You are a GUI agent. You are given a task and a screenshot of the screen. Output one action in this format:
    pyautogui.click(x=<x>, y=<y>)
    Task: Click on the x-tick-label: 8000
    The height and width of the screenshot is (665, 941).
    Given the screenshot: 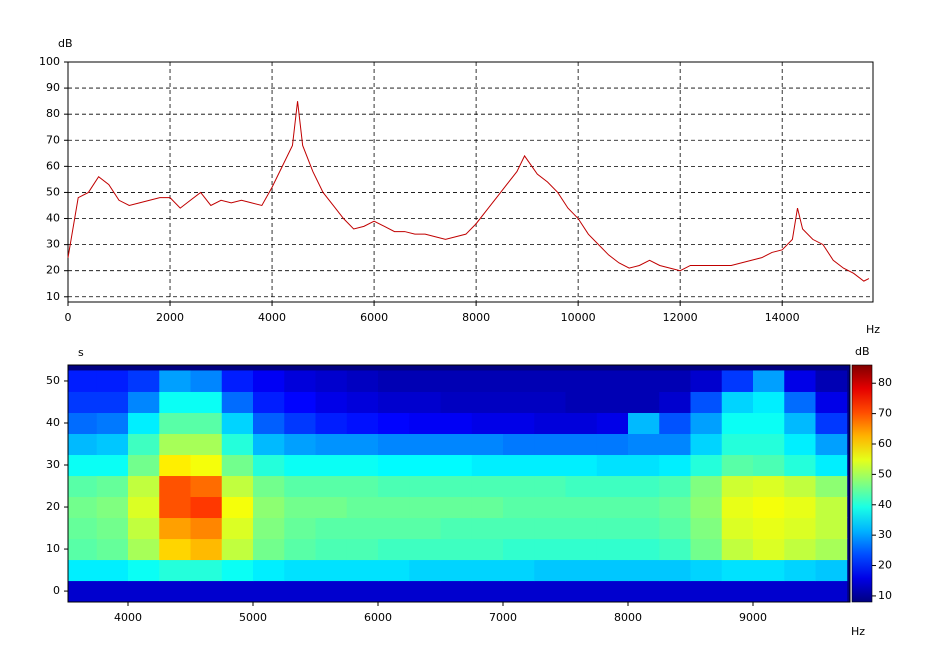 What is the action you would take?
    pyautogui.click(x=476, y=317)
    